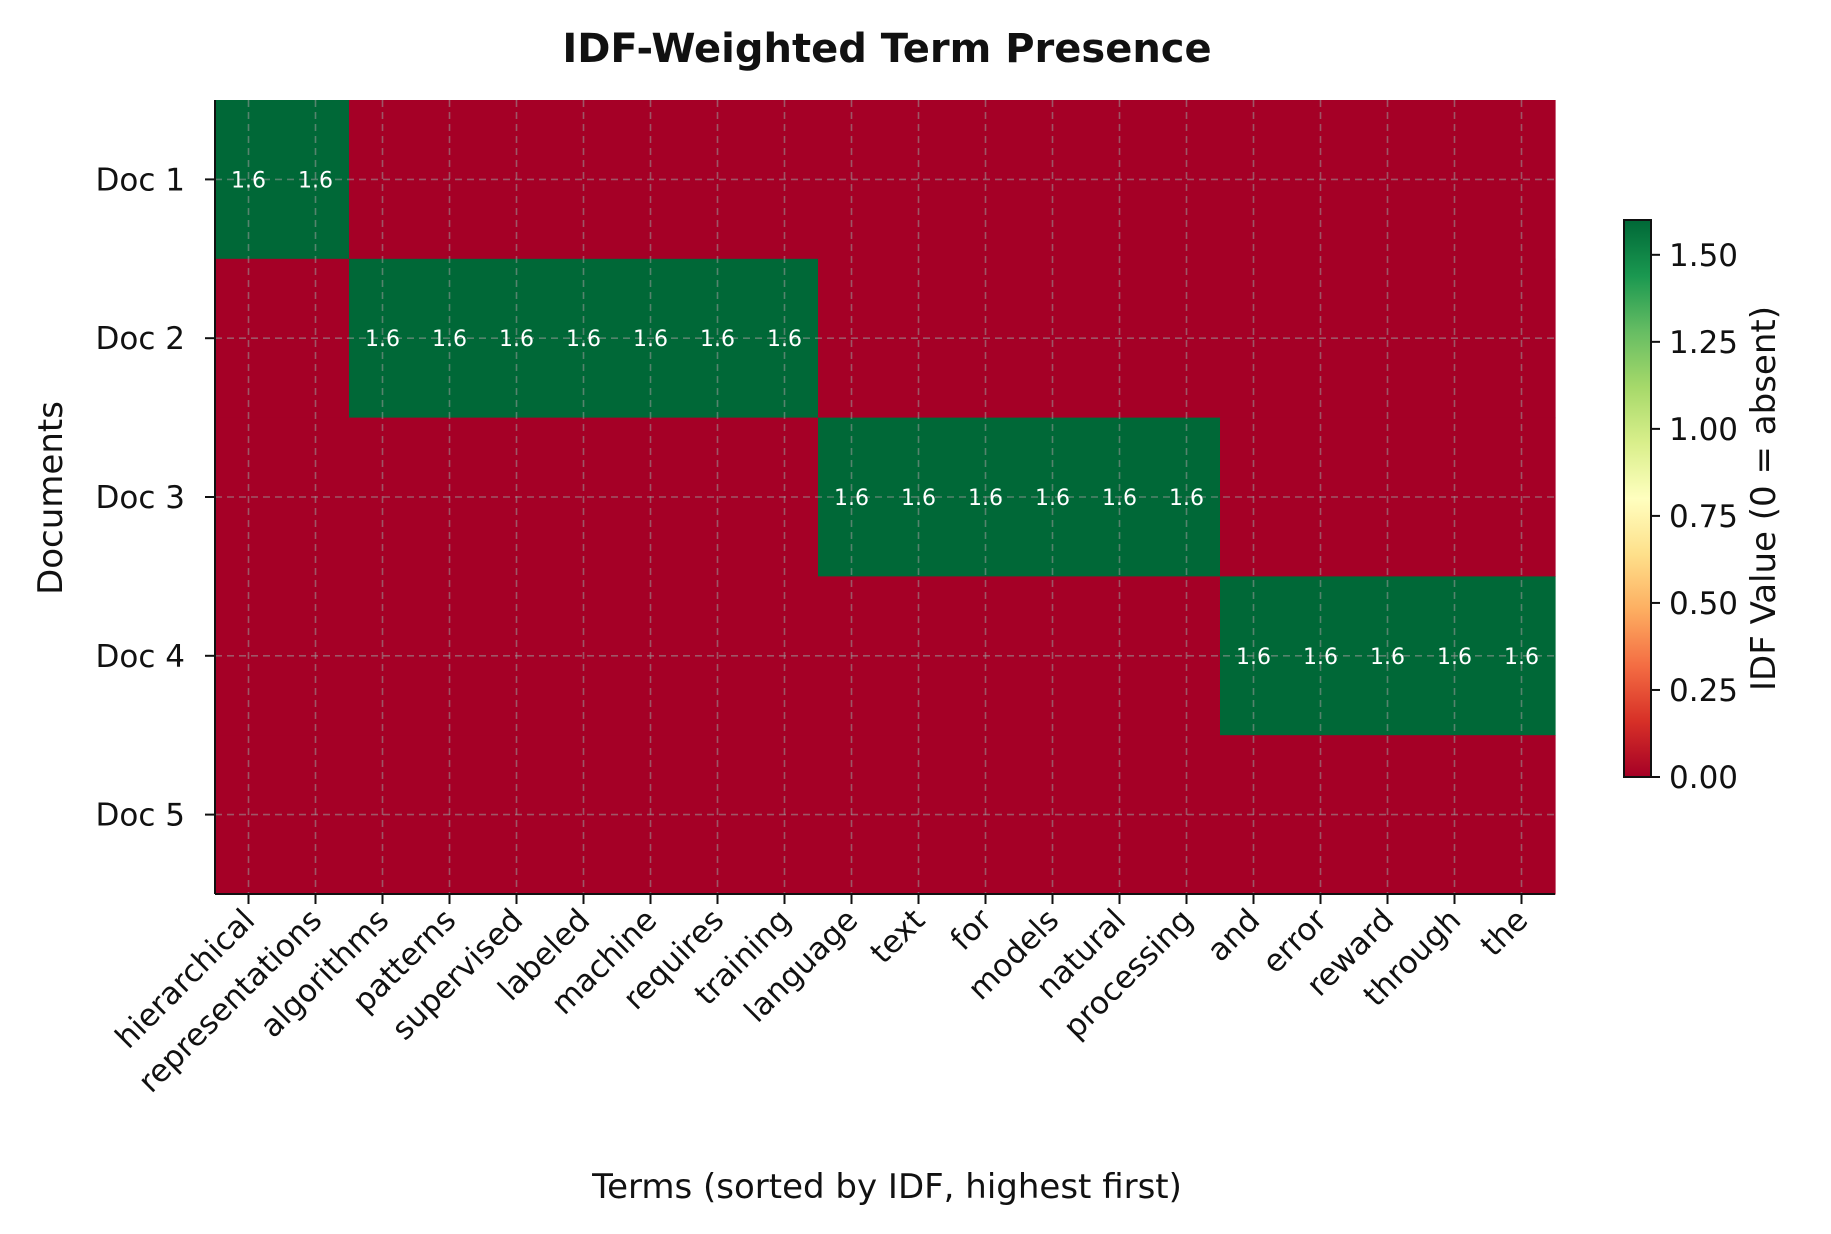  Describe the element at coordinates (1703, 430) in the screenshot. I see `colorbar-tick-label: 1.00` at that location.